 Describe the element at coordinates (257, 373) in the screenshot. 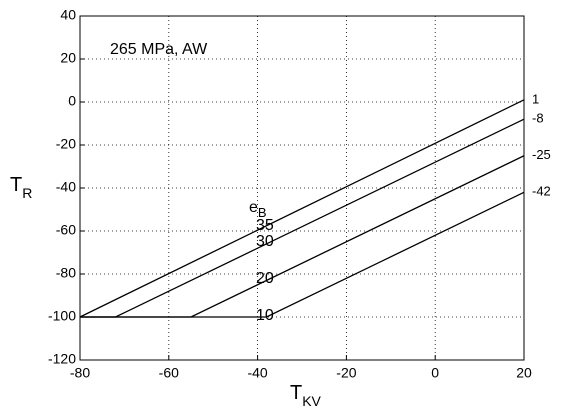

I see `x-tick-label: -40` at that location.